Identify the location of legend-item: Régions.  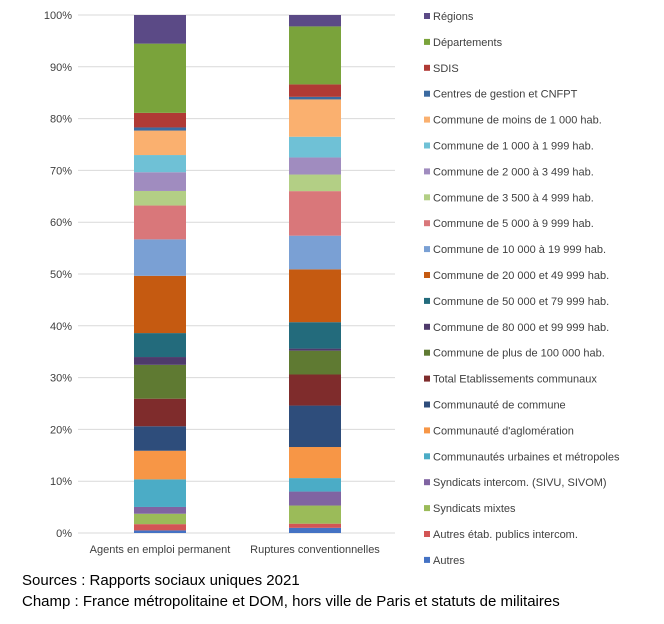
(449, 17).